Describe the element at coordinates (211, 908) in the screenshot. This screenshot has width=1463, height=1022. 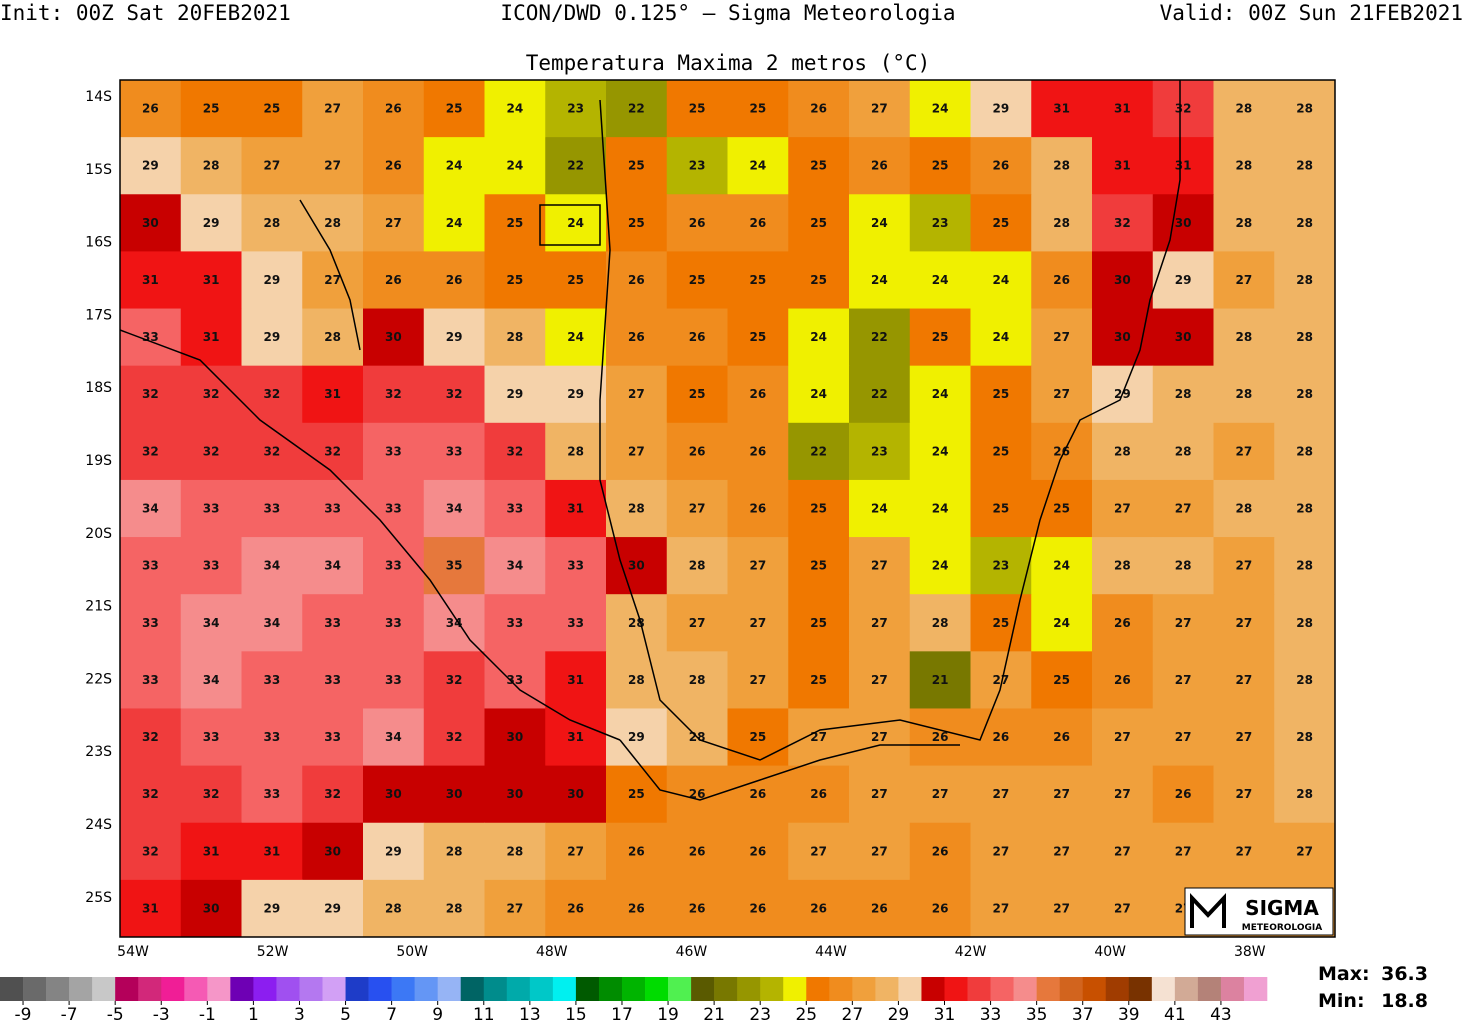
I see `temperature-label: 30` at that location.